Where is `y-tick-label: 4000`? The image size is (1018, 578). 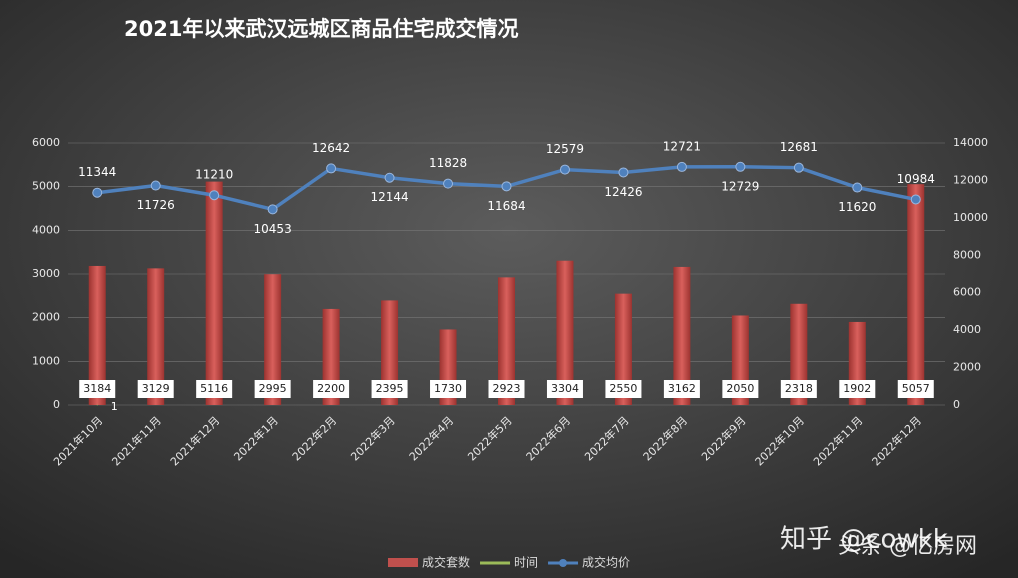
y-tick-label: 4000 is located at coordinates (46, 229).